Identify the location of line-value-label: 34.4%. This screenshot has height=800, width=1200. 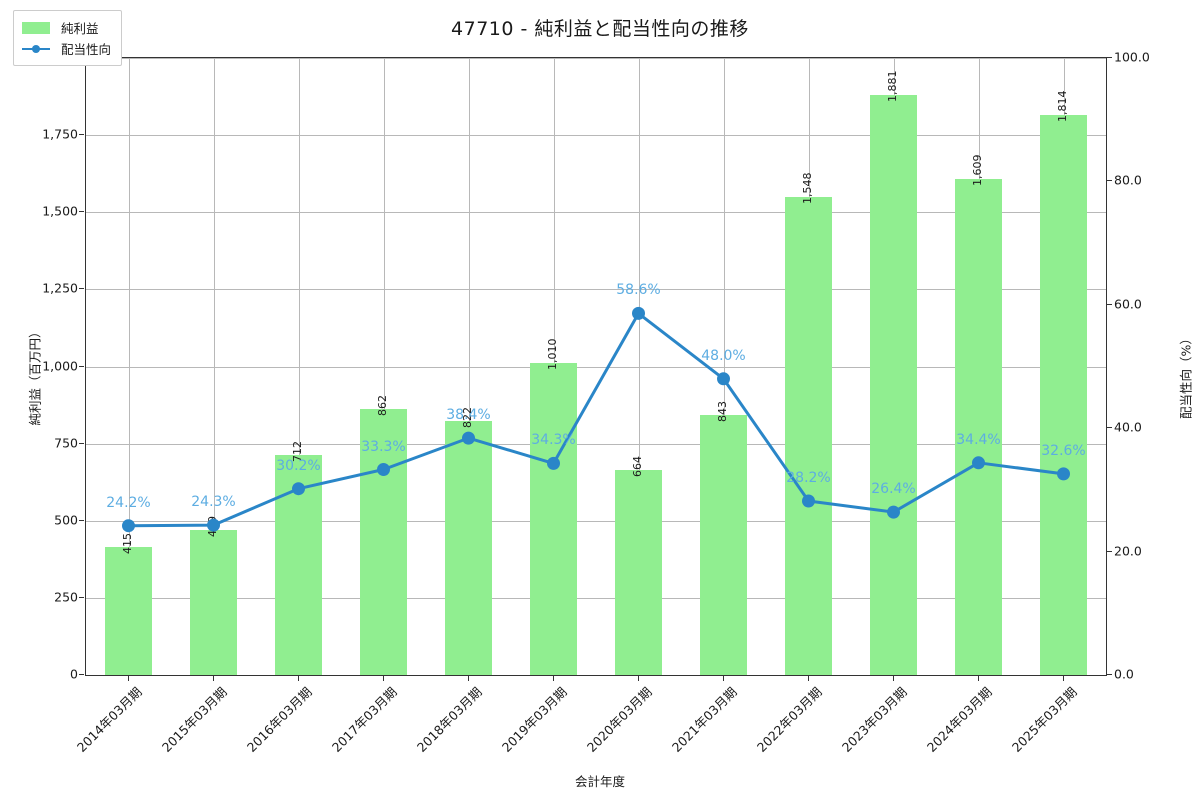
(978, 439).